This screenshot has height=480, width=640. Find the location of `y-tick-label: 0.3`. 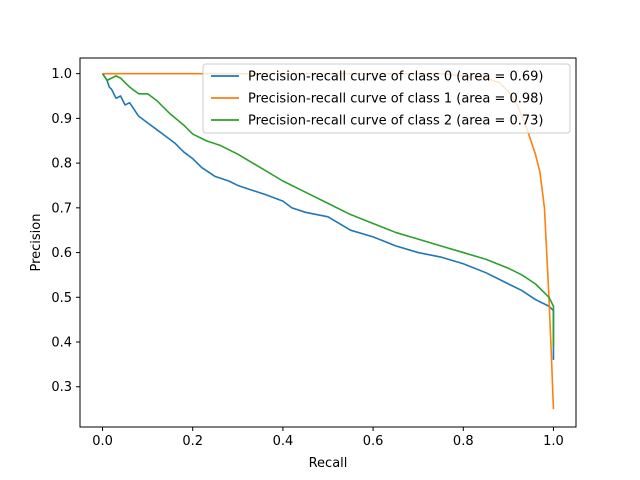

y-tick-label: 0.3 is located at coordinates (61, 387).